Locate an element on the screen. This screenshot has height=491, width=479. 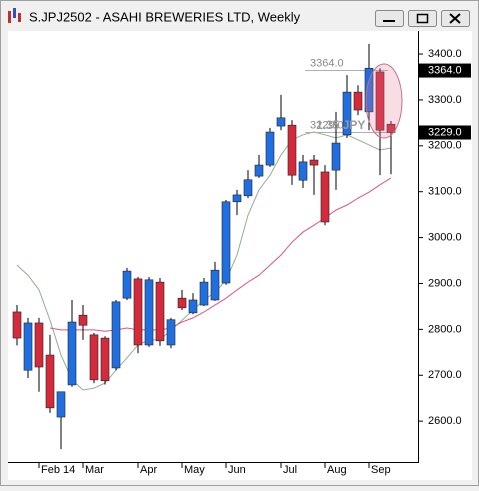
app-icon is located at coordinates (14, 15).